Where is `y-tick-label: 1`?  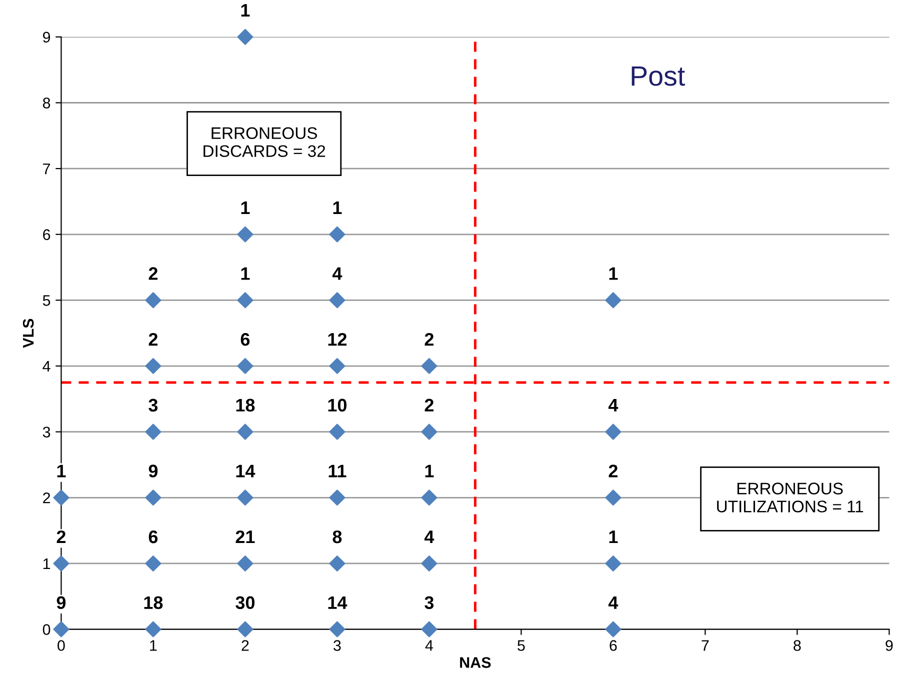 y-tick-label: 1 is located at coordinates (46, 563).